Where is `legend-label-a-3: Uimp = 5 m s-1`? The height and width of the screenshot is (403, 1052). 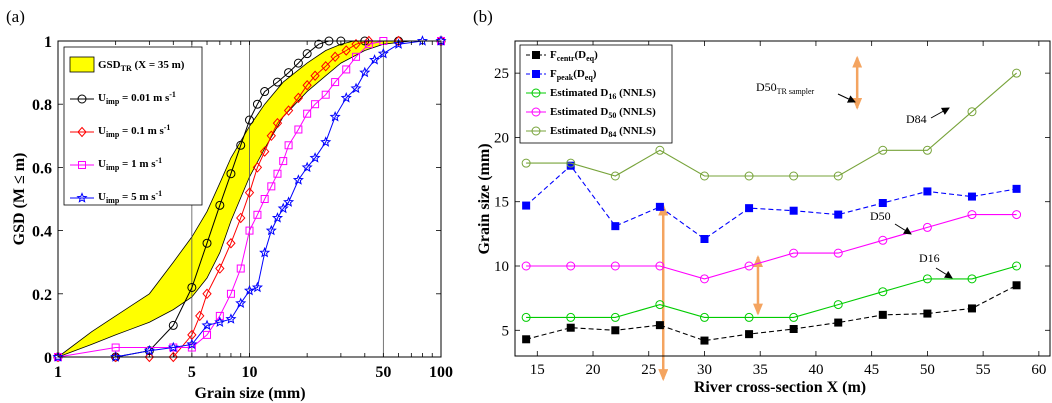
legend-label-a-3: Uimp = 5 m s-1 is located at coordinates (130, 197).